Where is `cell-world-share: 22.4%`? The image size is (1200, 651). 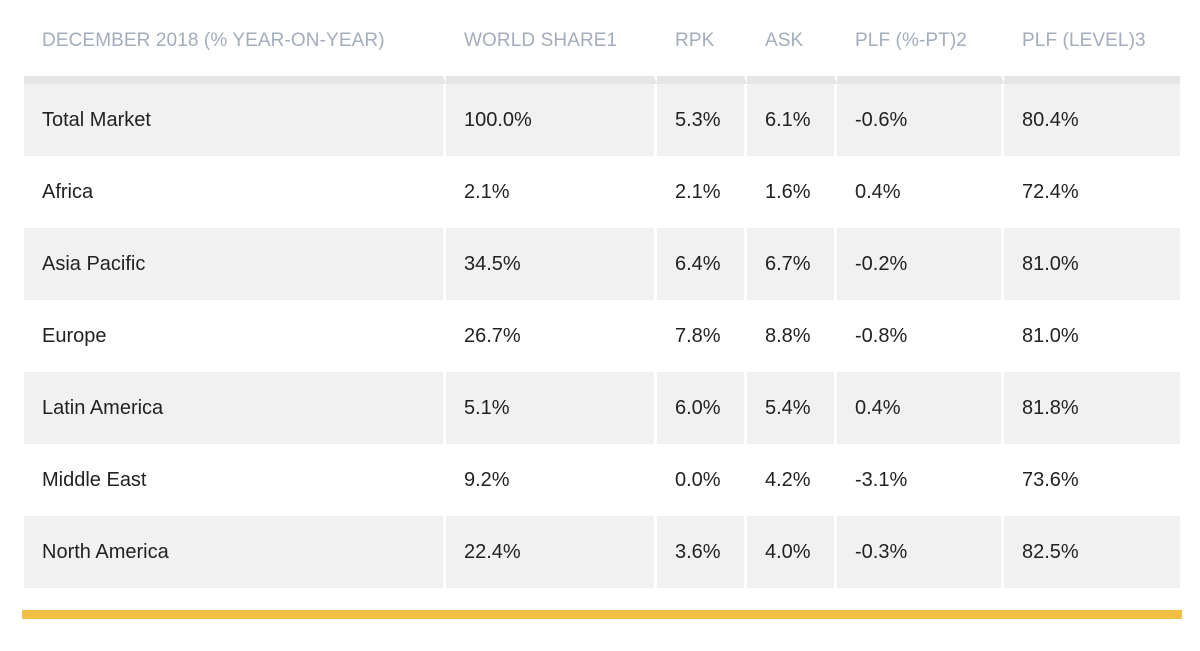 cell-world-share: 22.4% is located at coordinates (551, 552).